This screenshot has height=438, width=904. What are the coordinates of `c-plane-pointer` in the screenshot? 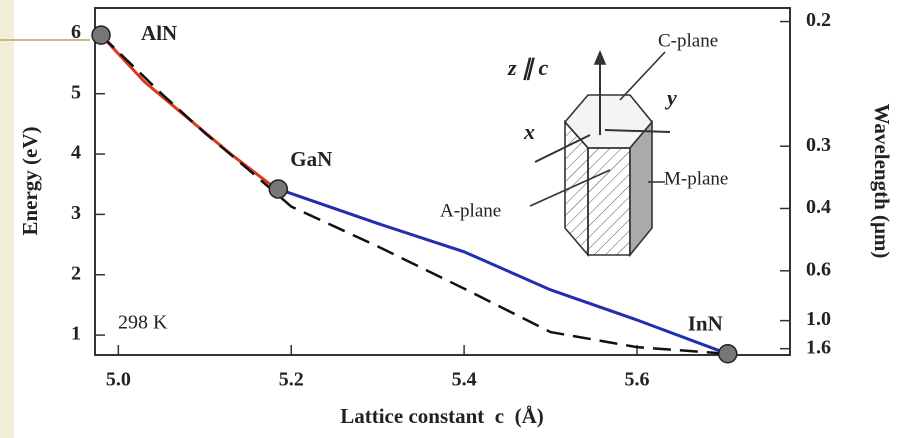 It's located at (642, 76).